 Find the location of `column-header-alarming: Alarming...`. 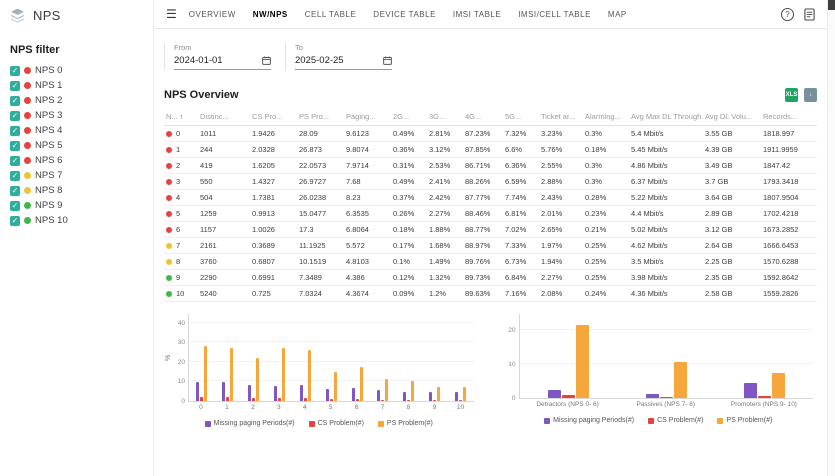

column-header-alarming: Alarming... is located at coordinates (606, 117).